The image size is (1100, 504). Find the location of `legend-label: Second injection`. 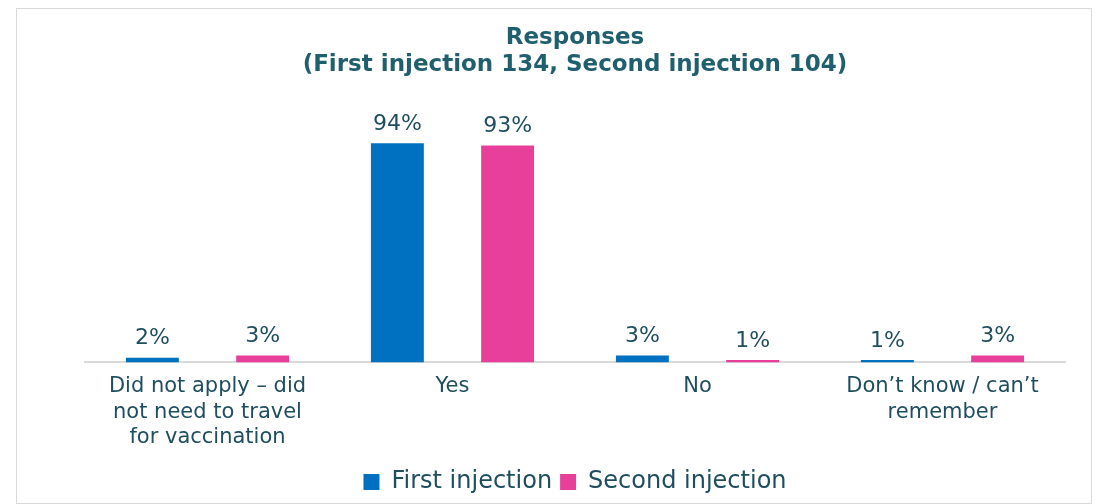

legend-label: Second injection is located at coordinates (687, 480).